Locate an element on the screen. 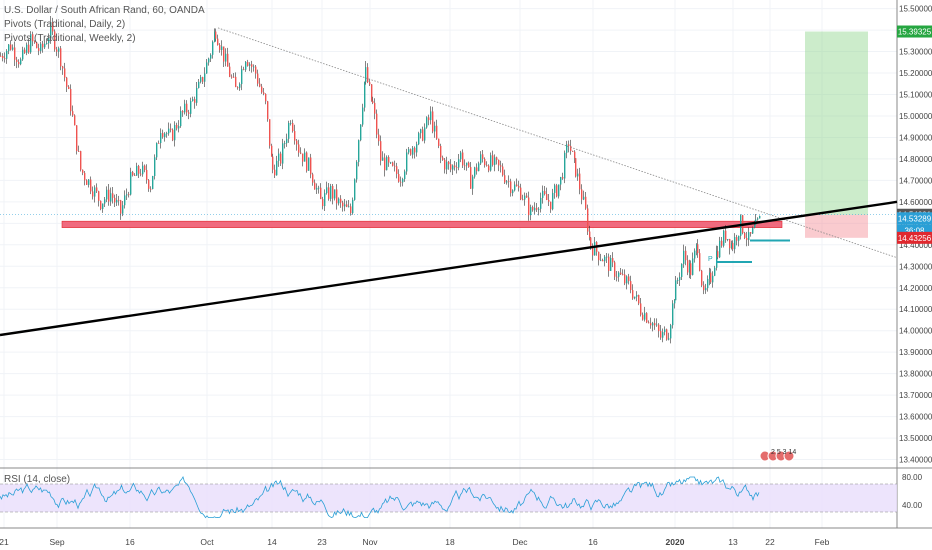  y-tick-label: 14.70000 is located at coordinates (915, 180).